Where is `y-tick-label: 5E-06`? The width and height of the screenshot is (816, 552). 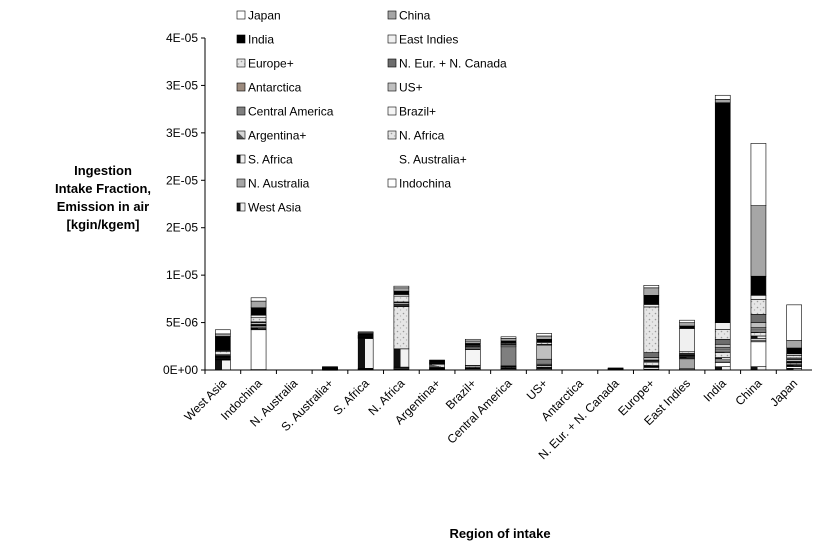 y-tick-label: 5E-06 is located at coordinates (182, 323).